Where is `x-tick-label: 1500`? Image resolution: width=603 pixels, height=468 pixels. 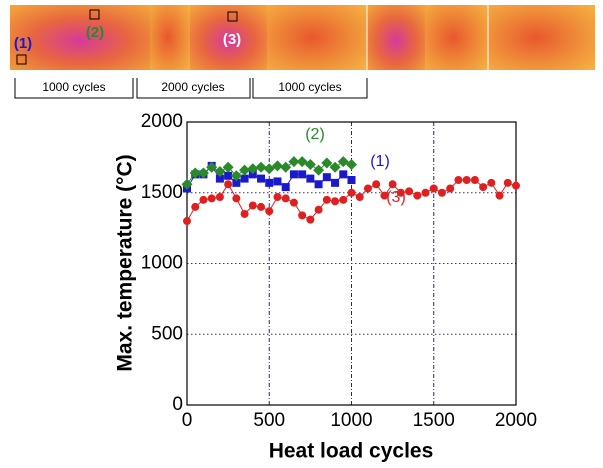
x-tick-label: 1500 is located at coordinates (434, 420).